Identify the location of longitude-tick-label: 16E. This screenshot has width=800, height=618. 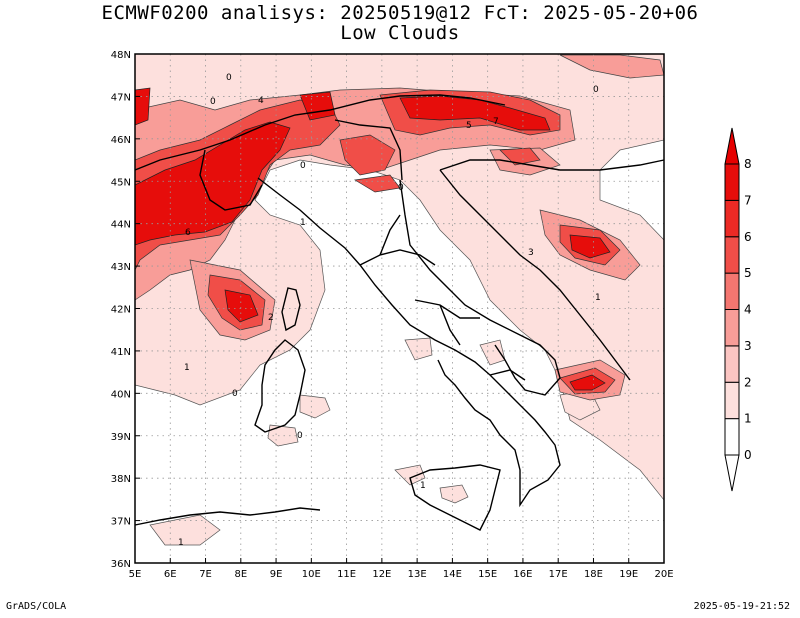
(522, 574).